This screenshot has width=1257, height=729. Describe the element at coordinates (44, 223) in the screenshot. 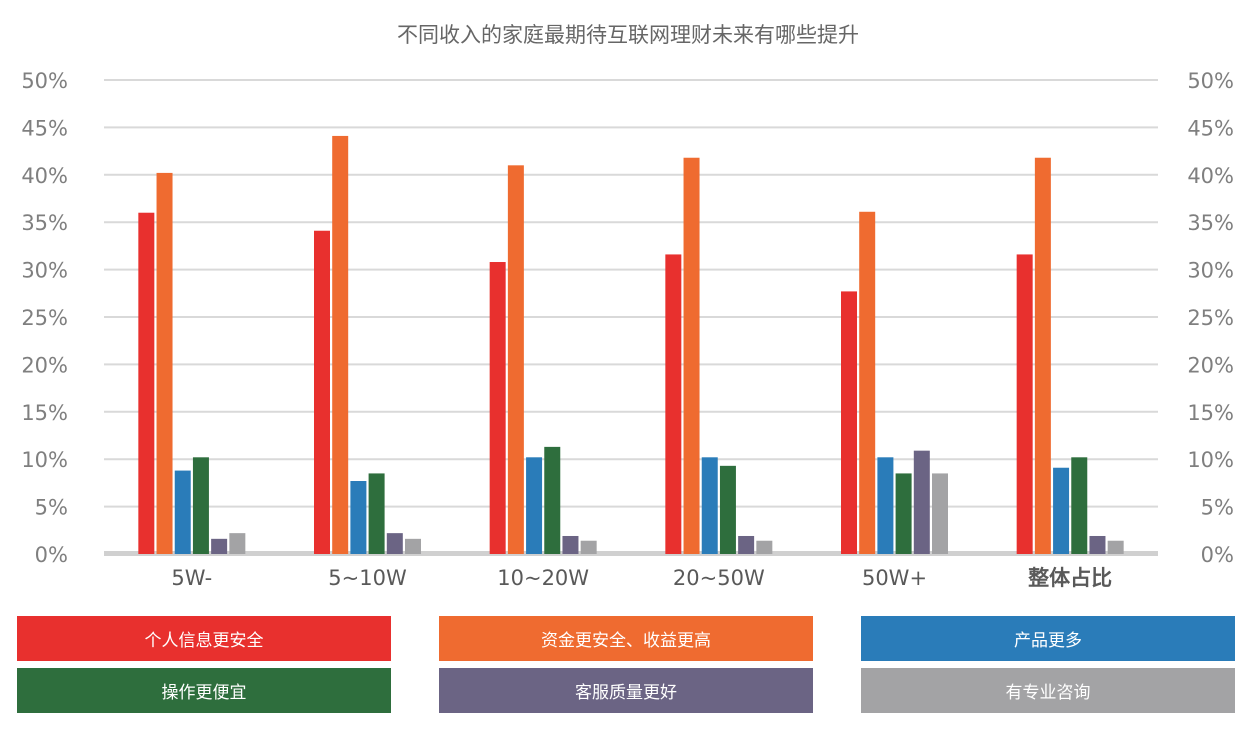

I see `y-tick-label-left: 35%` at that location.